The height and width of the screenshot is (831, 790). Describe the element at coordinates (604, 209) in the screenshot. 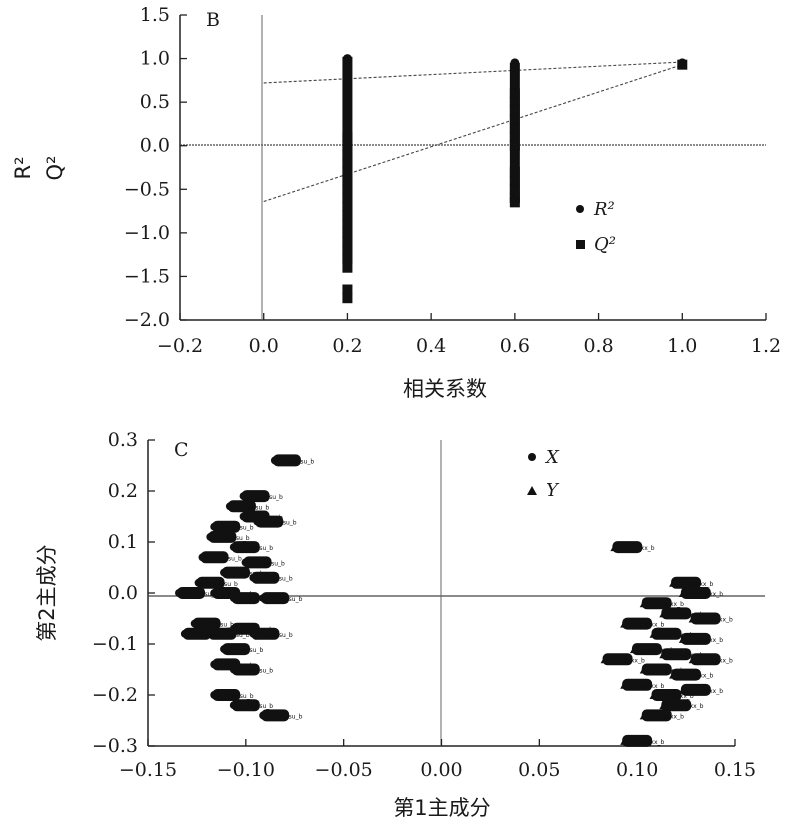

I see `legend-label-r2: R²` at that location.